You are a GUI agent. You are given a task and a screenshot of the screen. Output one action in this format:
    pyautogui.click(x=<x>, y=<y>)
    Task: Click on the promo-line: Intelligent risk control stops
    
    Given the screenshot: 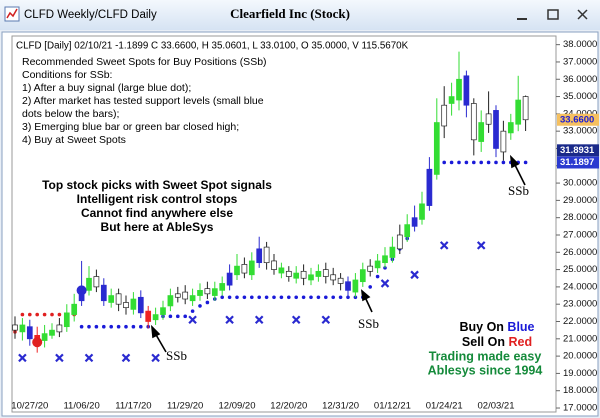 What is the action you would take?
    pyautogui.click(x=157, y=199)
    